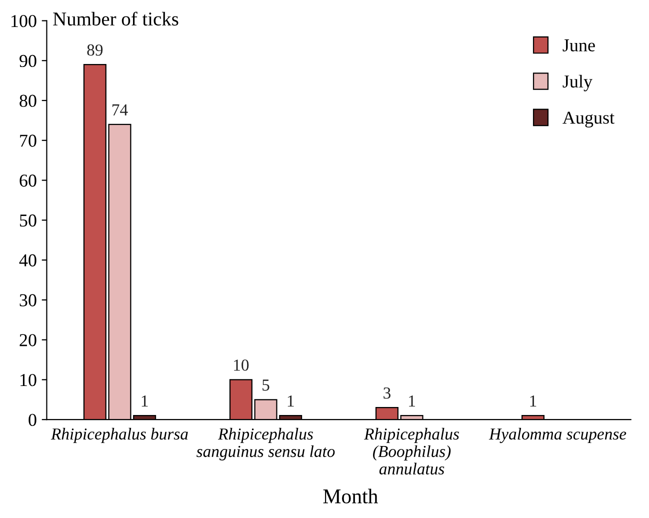 This screenshot has width=649, height=518. Describe the element at coordinates (28, 340) in the screenshot. I see `y-tick-label: 20` at that location.